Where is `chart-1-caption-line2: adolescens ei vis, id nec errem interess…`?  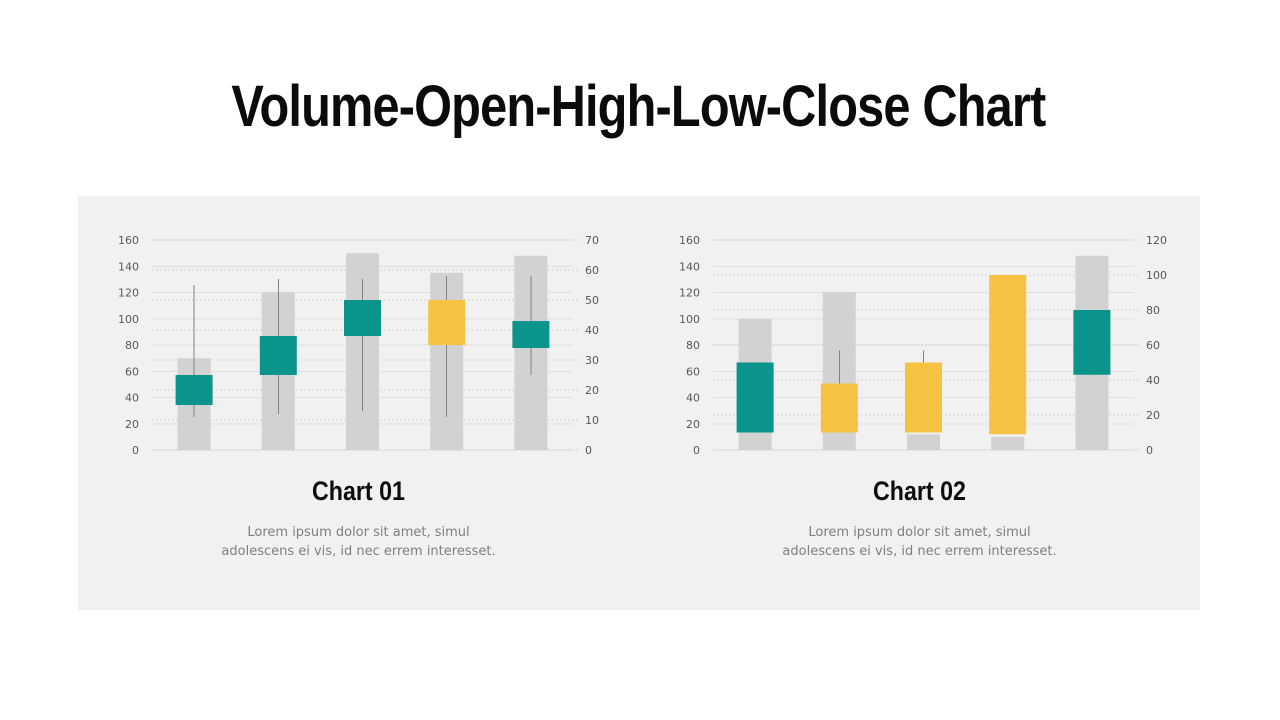
chart-1-caption-line2: adolescens ei vis, id nec errem interess… is located at coordinates (358, 551).